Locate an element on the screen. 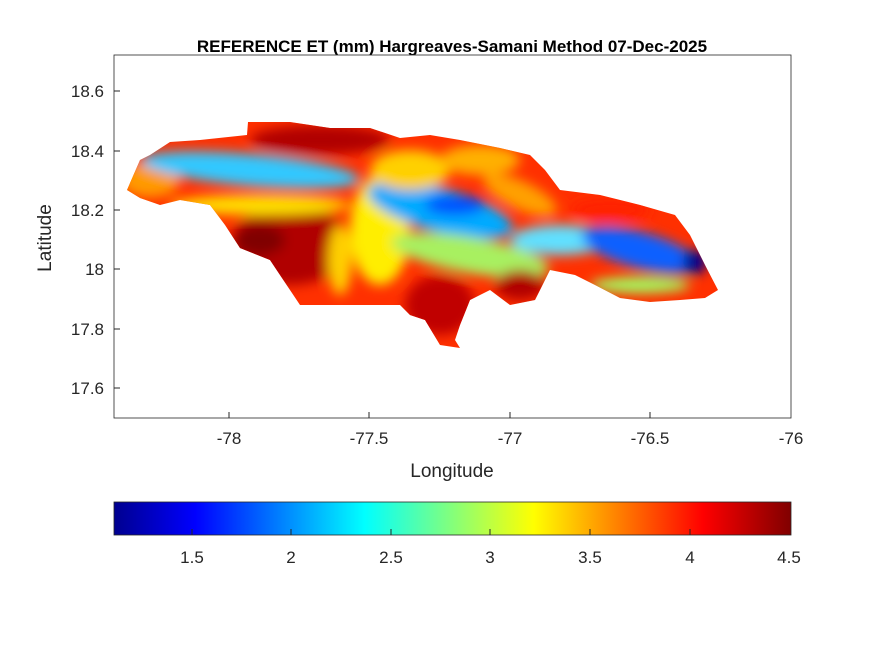 The height and width of the screenshot is (661, 875). colorbar-tick-label: 2 is located at coordinates (290, 557).